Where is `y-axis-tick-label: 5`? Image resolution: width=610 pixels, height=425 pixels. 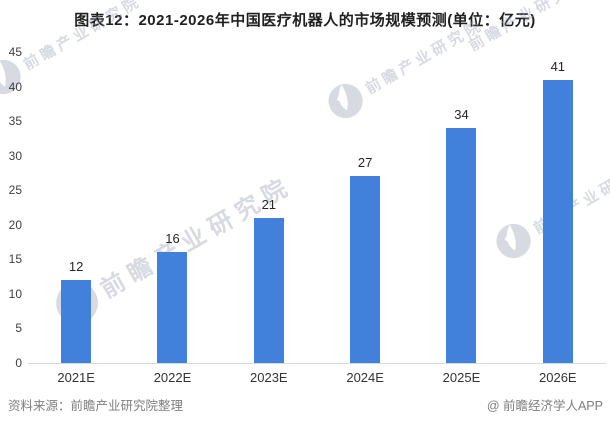 y-axis-tick-label: 5 is located at coordinates (18, 328).